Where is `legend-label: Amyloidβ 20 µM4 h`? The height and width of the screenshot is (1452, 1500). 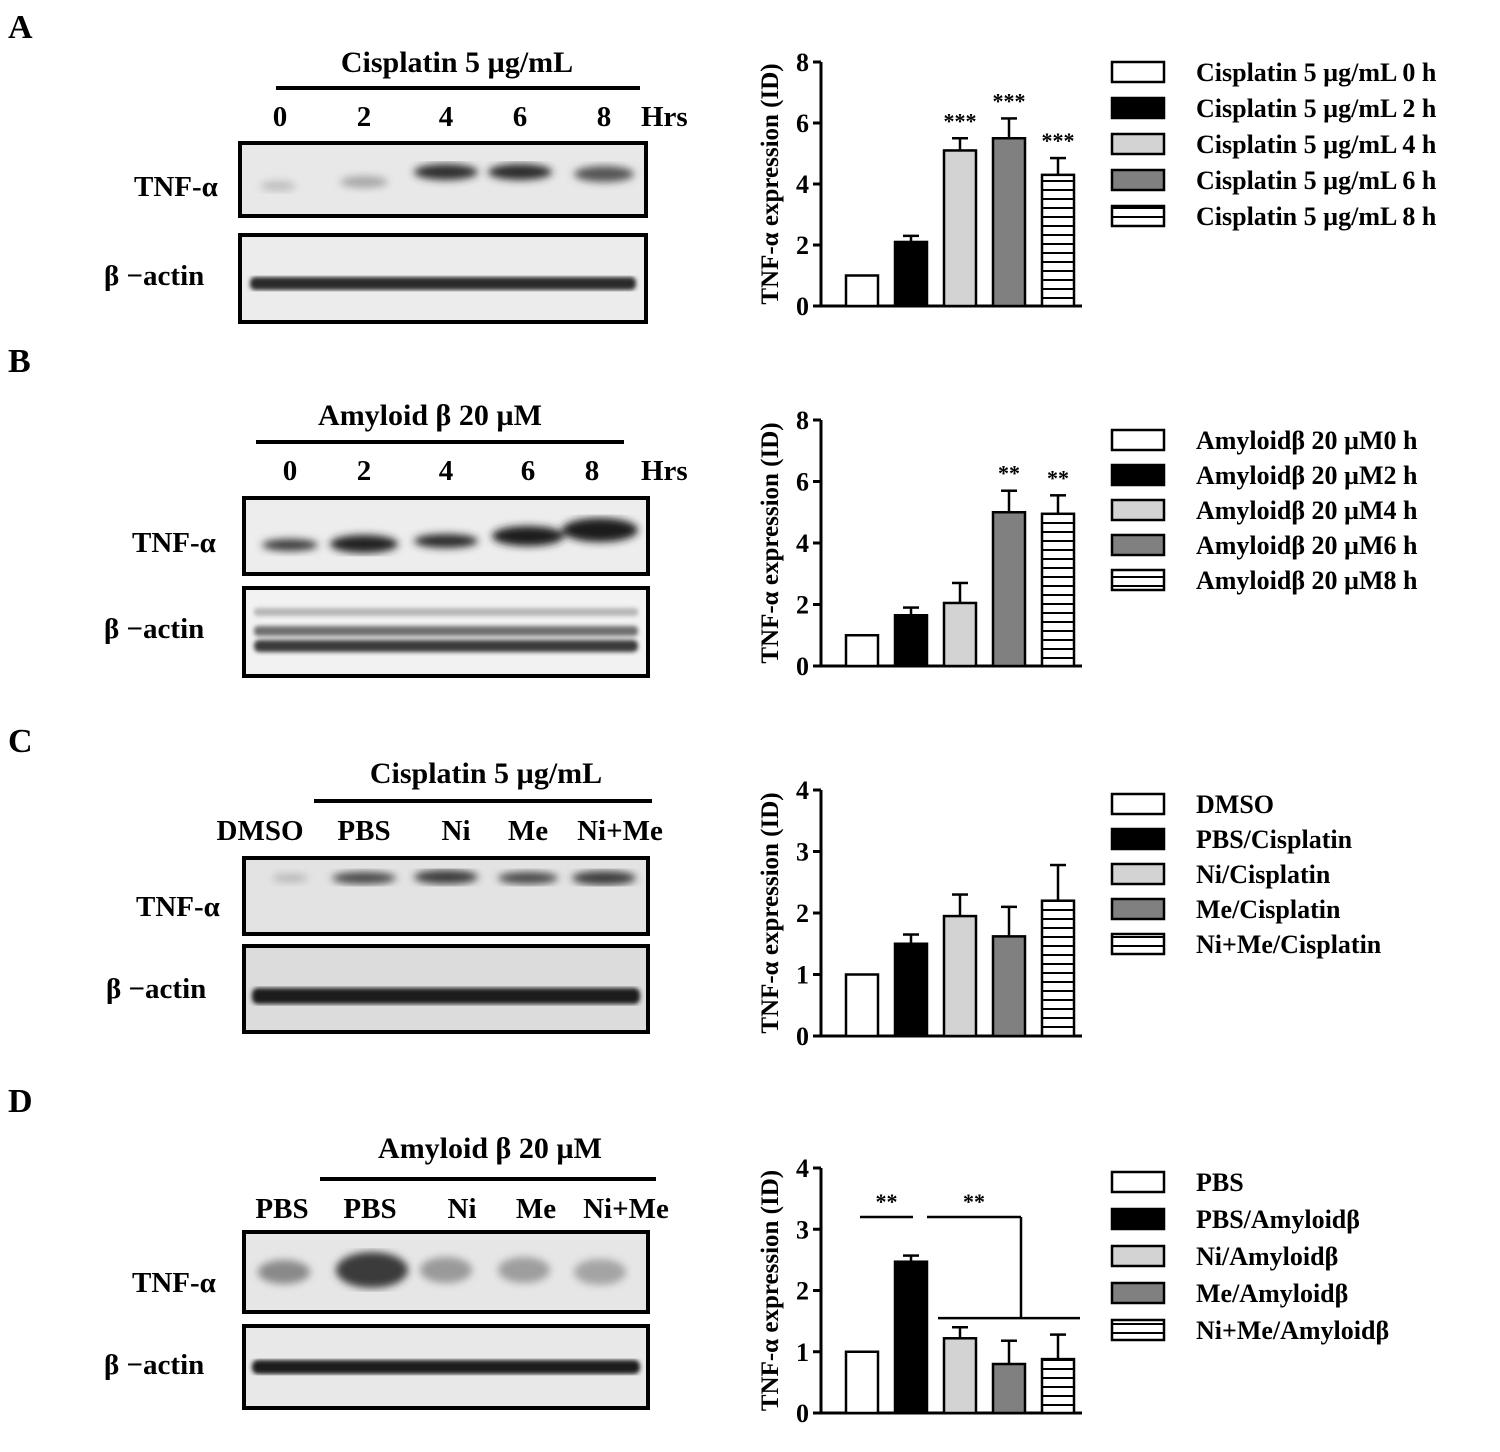 legend-label: Amyloidβ 20 µM4 h is located at coordinates (1307, 510).